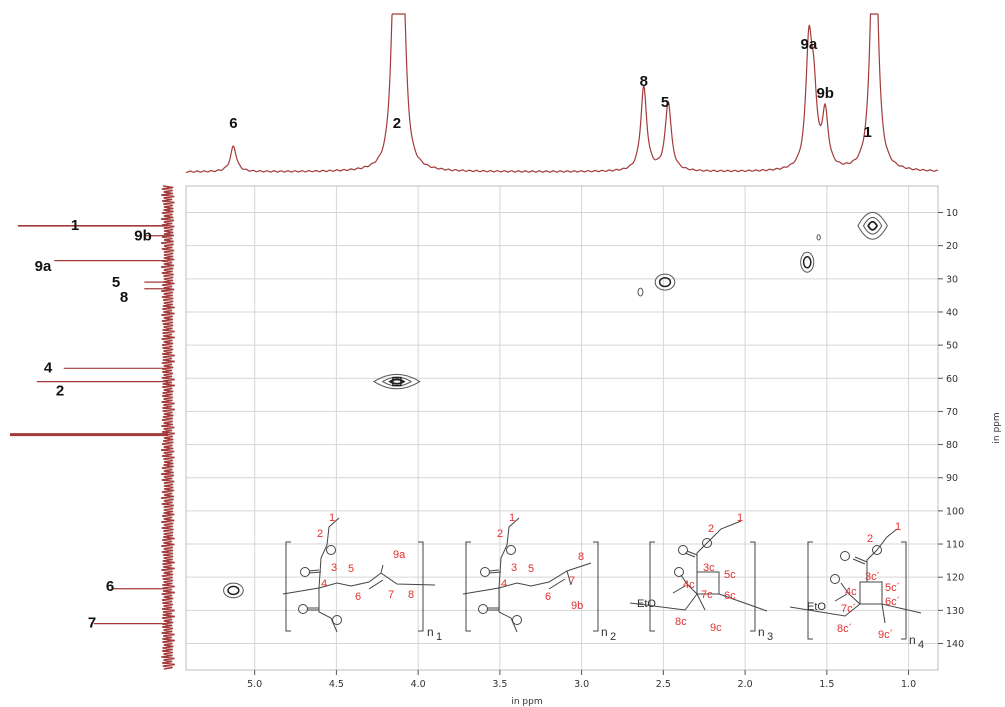  What do you see at coordinates (124, 297) in the screenshot?
I see `carbon-peak-label: 8` at bounding box center [124, 297].